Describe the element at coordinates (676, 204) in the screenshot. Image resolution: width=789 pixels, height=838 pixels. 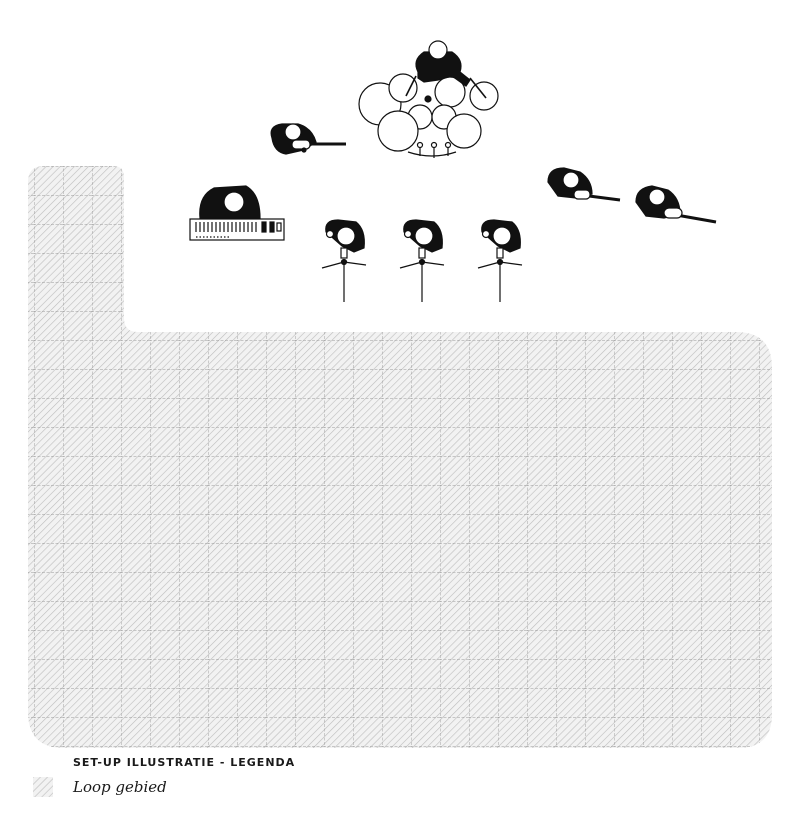
I see `bassist` at that location.